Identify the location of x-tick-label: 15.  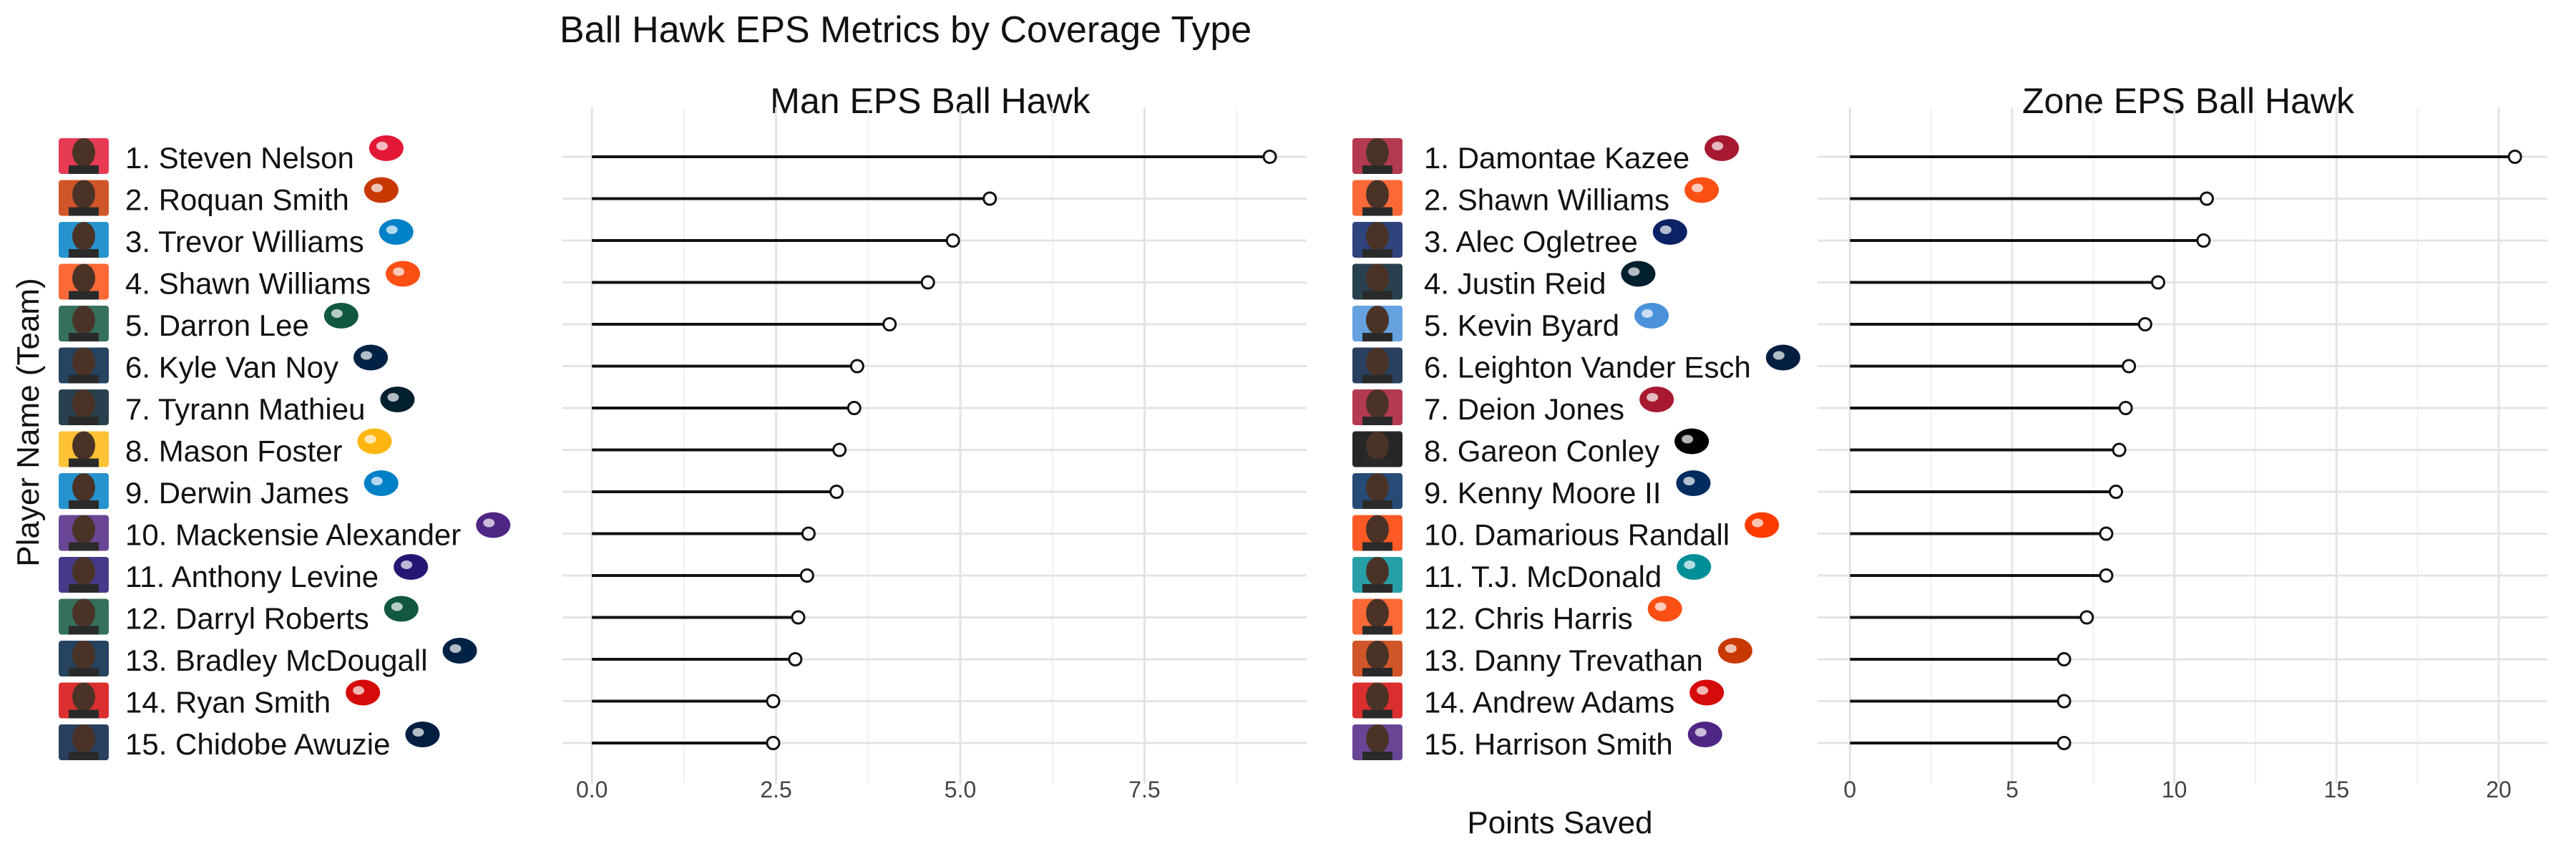
(2337, 789).